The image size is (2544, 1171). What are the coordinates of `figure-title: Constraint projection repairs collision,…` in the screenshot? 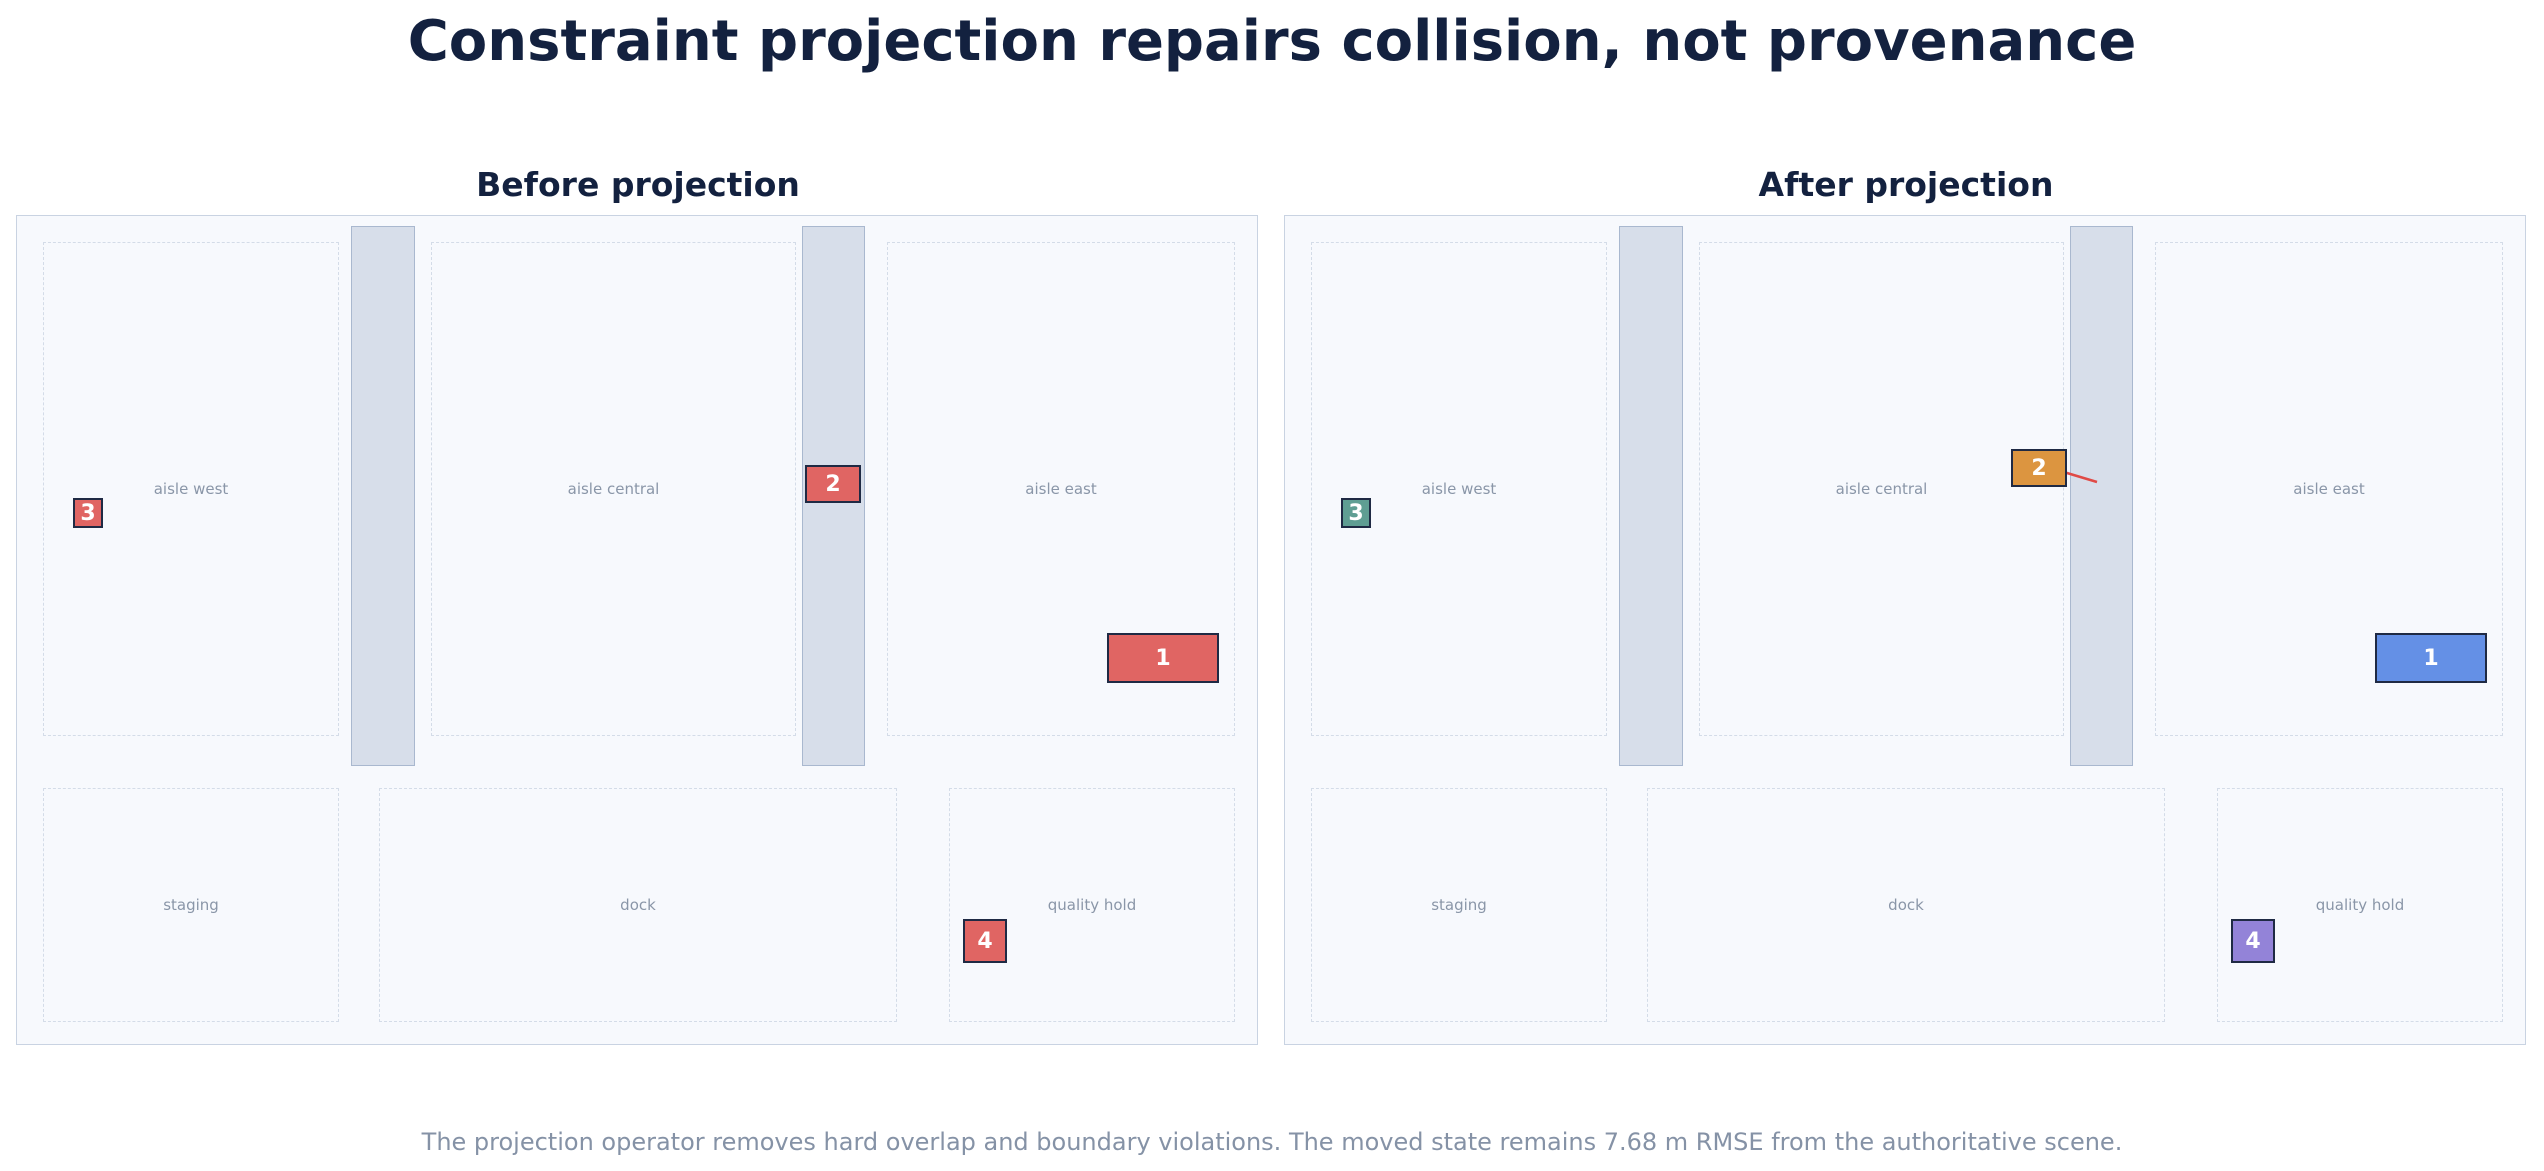 It's located at (1272, 41).